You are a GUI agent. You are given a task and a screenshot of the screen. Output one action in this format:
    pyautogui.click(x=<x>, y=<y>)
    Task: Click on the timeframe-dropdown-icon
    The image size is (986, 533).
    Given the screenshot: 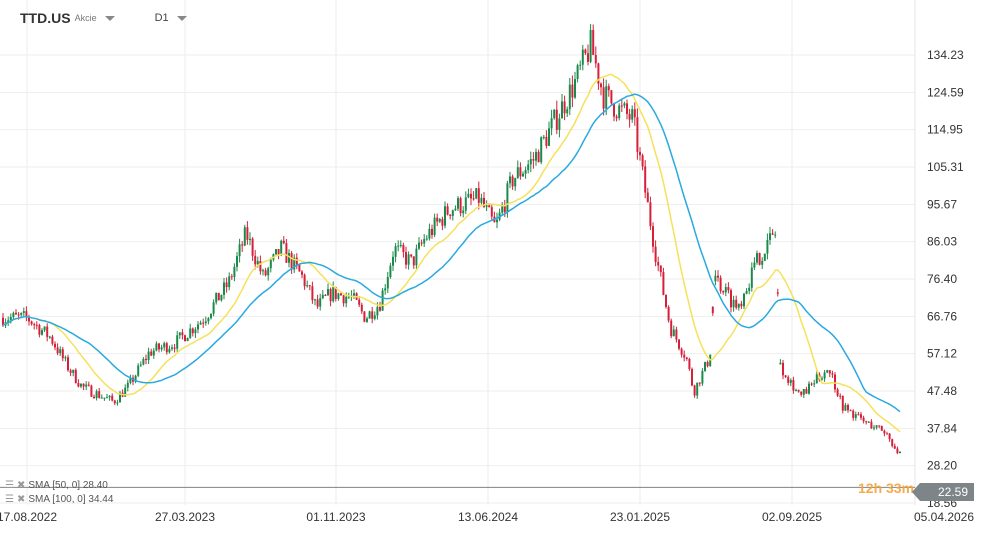 What is the action you would take?
    pyautogui.click(x=181, y=18)
    